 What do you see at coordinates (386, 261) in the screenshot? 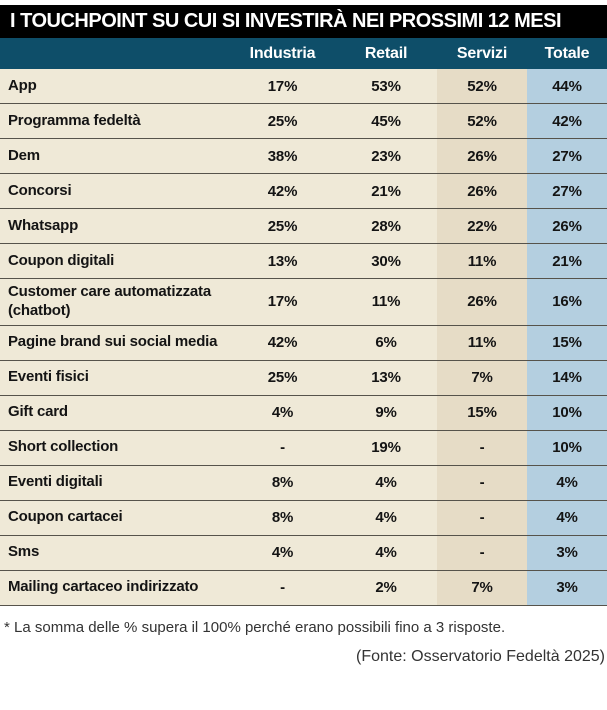
I see `cell-retail: 30%` at bounding box center [386, 261].